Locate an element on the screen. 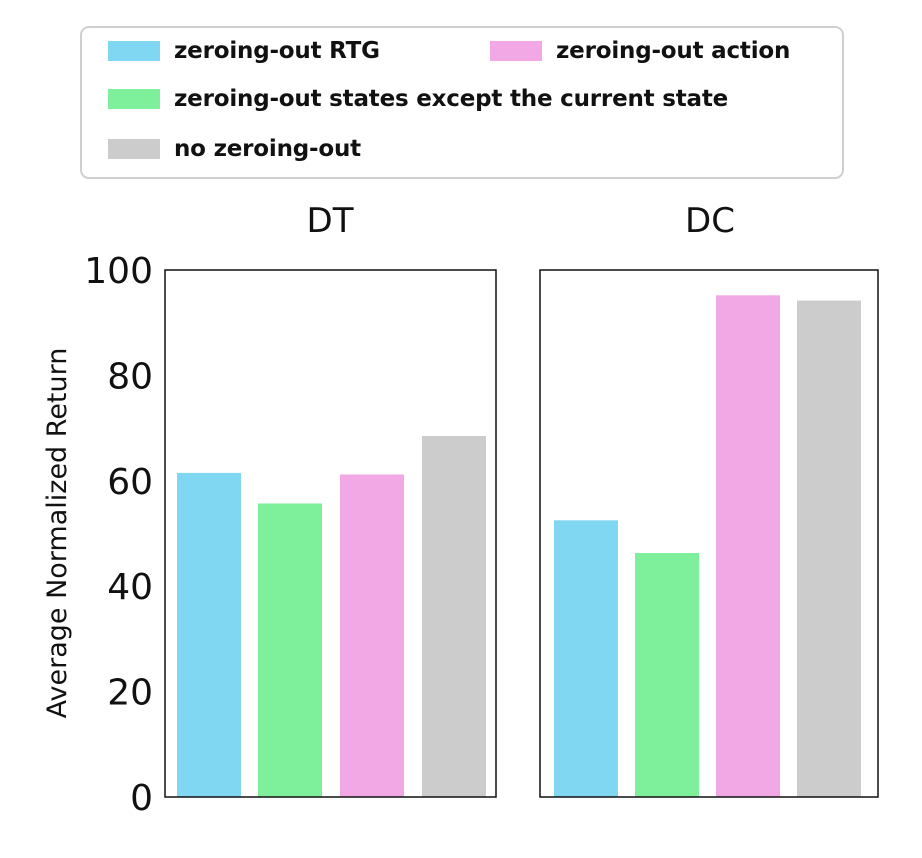  y-ticks: 0 20 40 60 80 100 is located at coordinates (118, 535).